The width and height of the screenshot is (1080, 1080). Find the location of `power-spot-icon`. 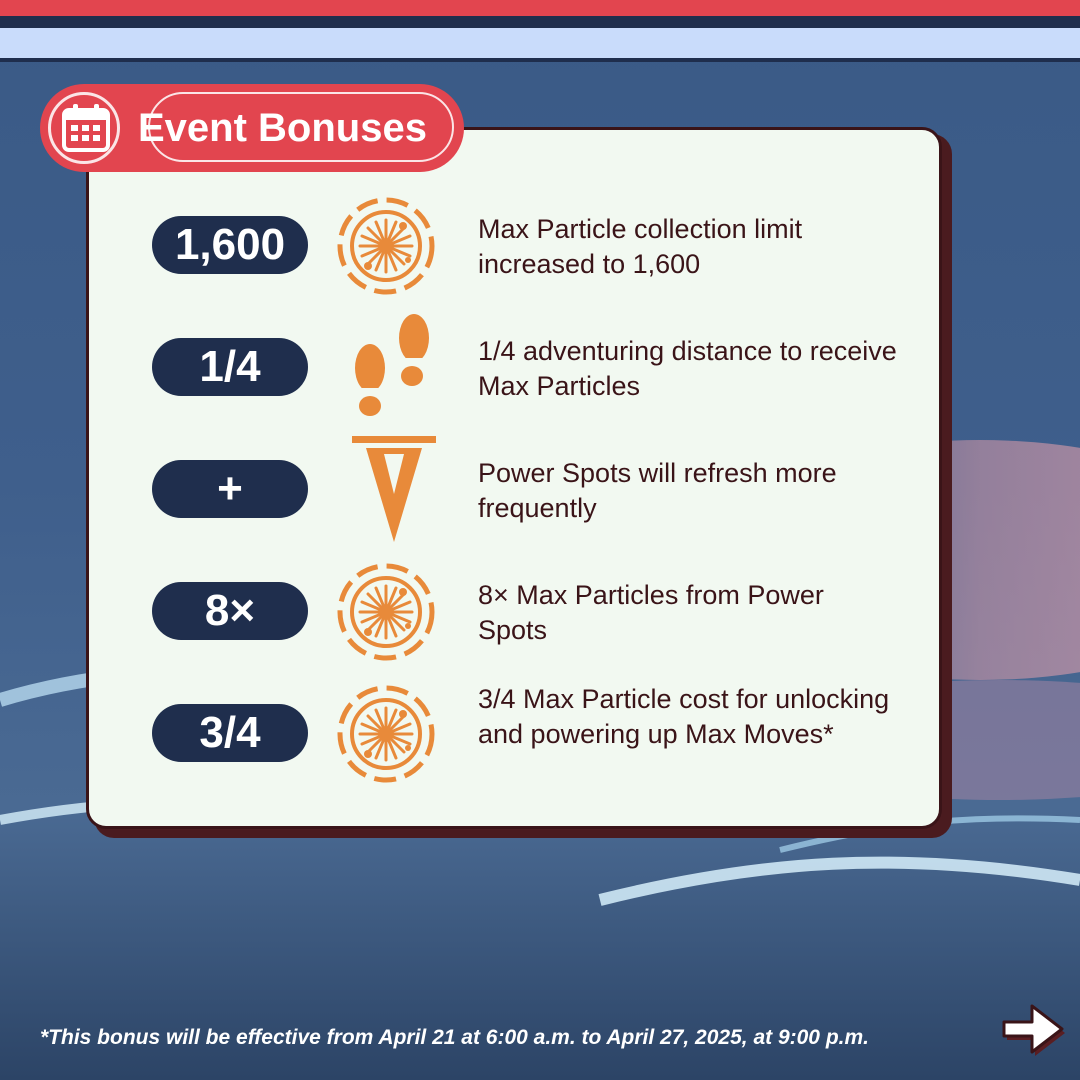

power-spot-icon is located at coordinates (394, 489).